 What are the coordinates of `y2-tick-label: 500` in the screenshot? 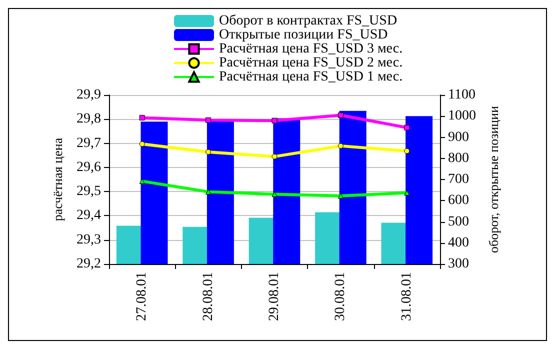 It's located at (458, 222).